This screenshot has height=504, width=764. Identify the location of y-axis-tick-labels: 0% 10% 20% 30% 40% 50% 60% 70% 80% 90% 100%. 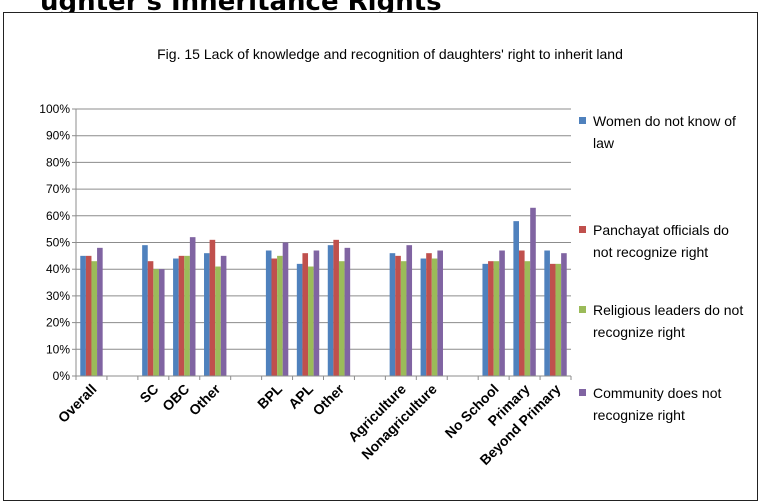
(54, 242).